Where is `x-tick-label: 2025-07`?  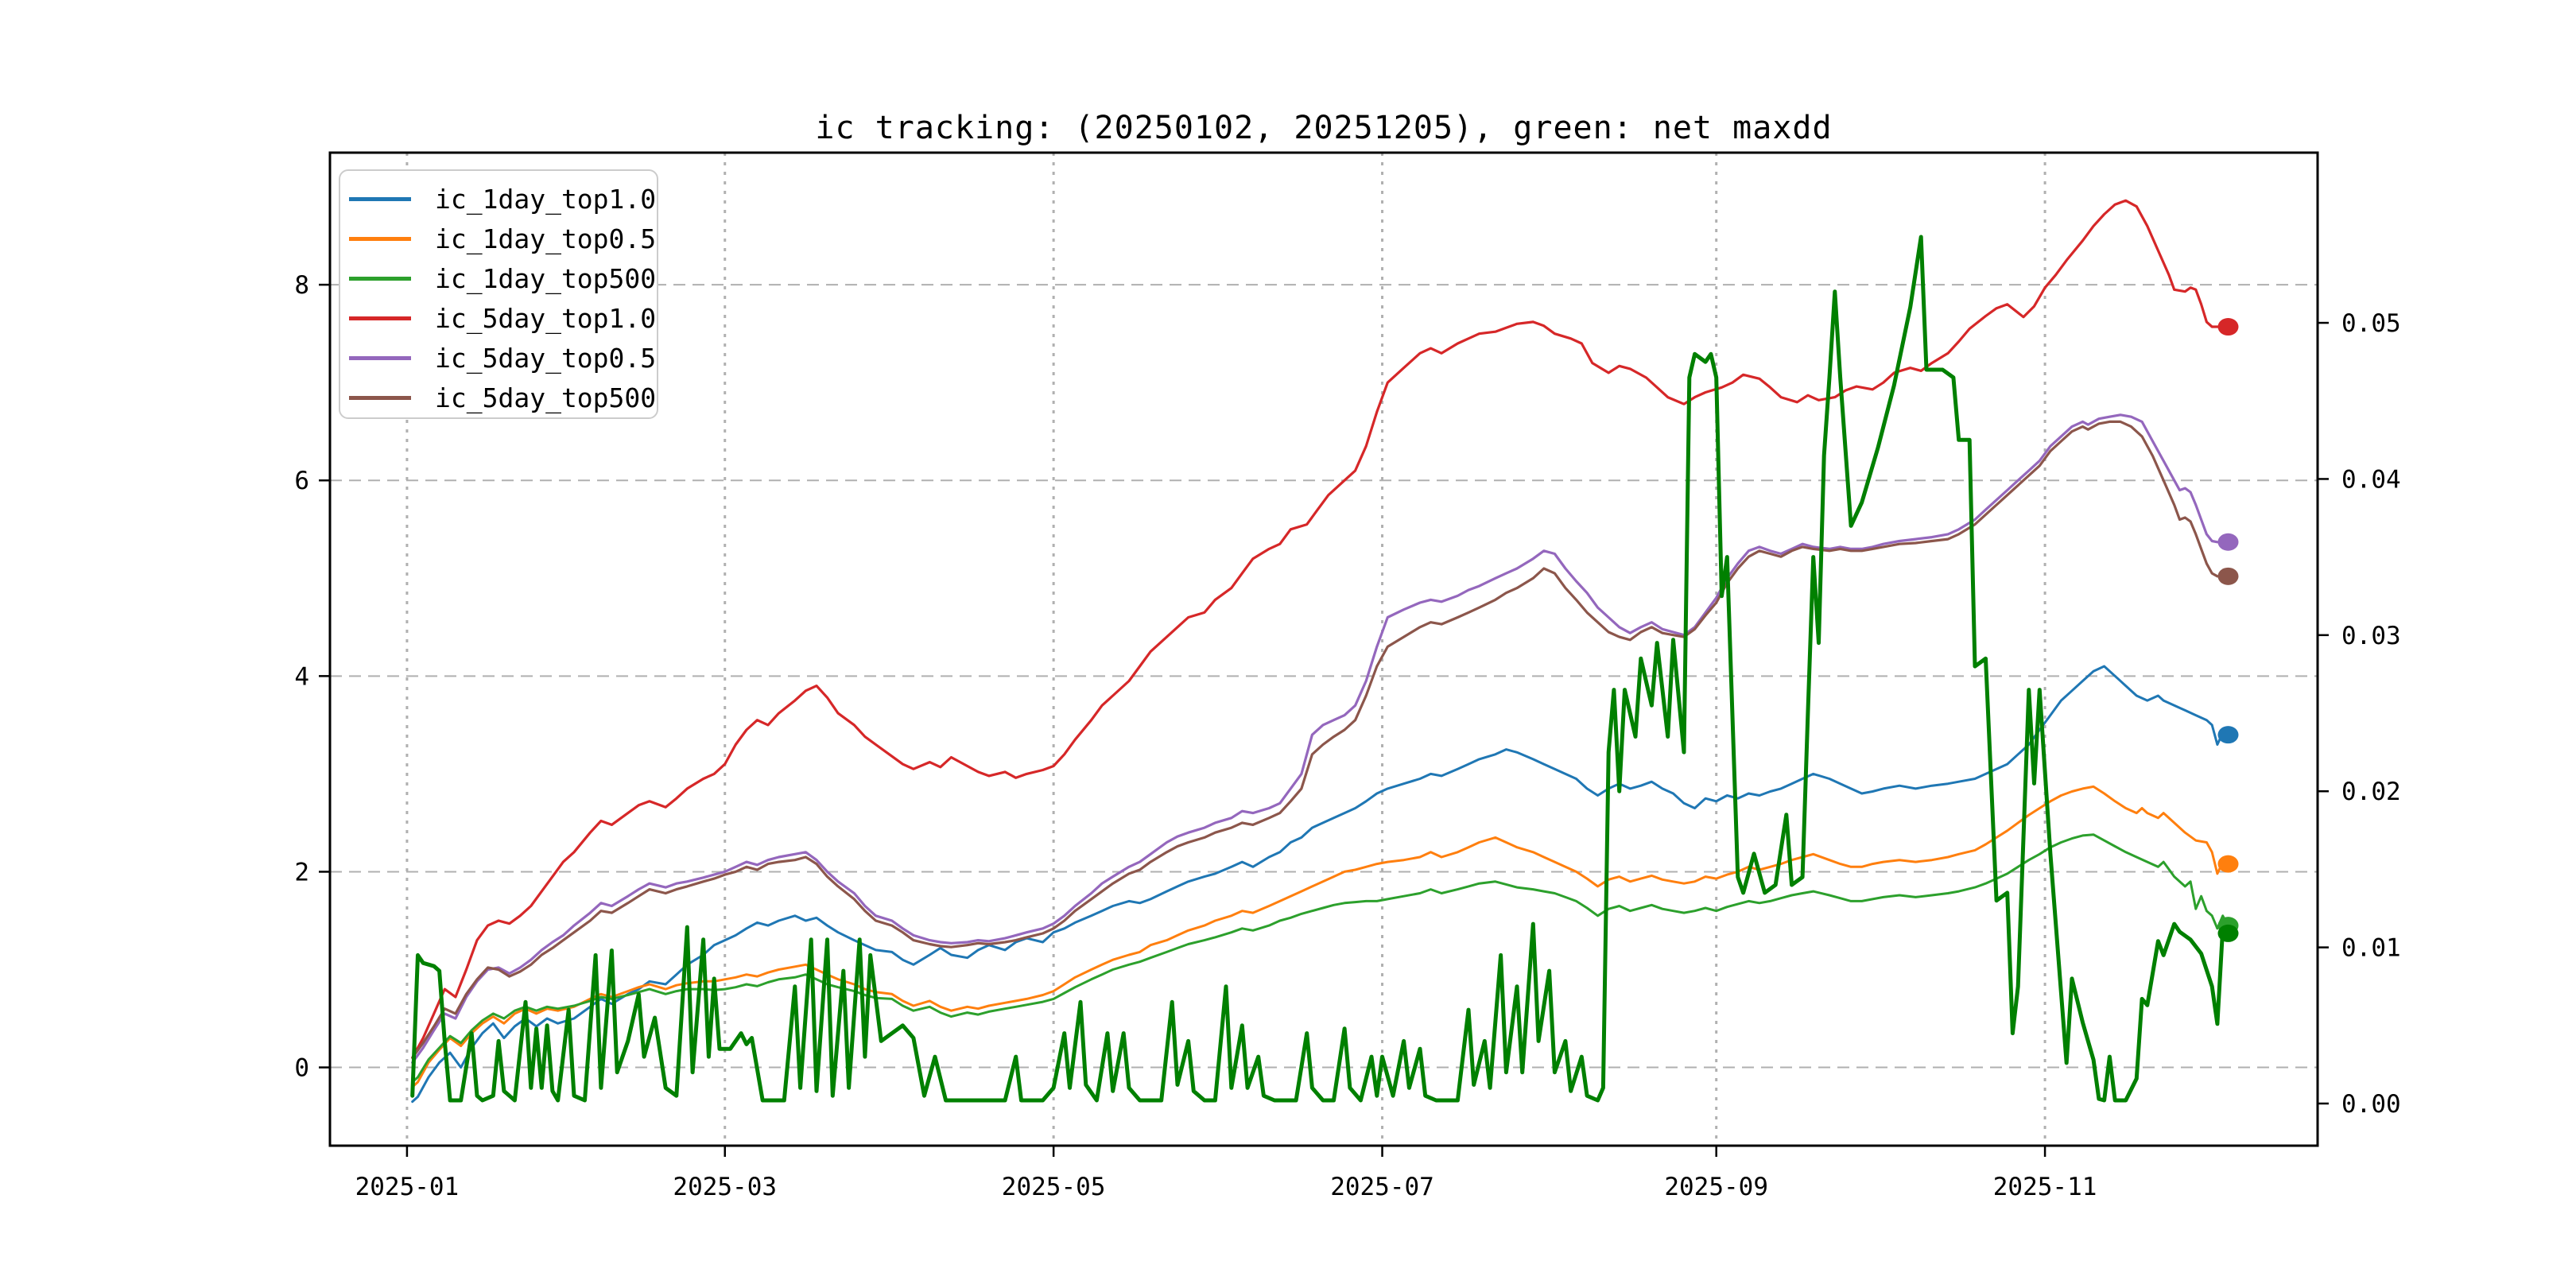 x-tick-label: 2025-07 is located at coordinates (1382, 1187).